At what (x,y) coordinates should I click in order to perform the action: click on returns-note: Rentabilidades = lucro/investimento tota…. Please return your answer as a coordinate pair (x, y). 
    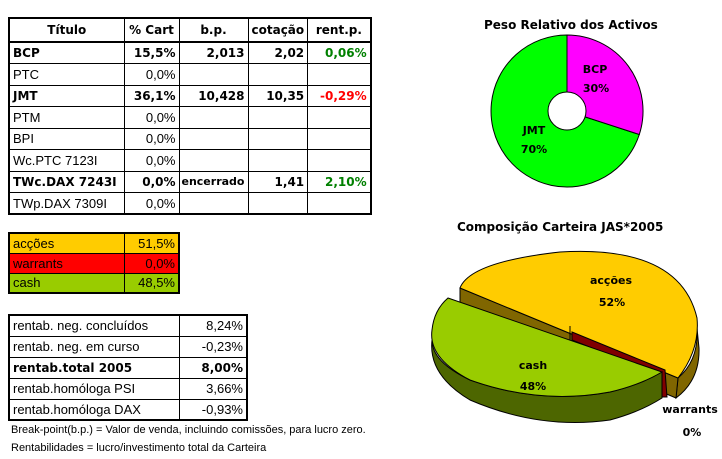
    Looking at the image, I should click on (139, 448).